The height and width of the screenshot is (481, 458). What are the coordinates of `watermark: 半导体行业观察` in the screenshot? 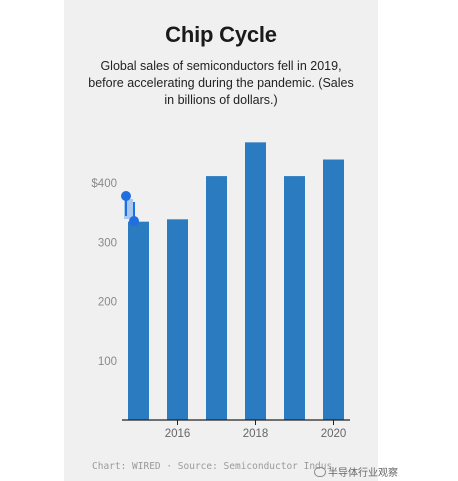 It's located at (356, 471).